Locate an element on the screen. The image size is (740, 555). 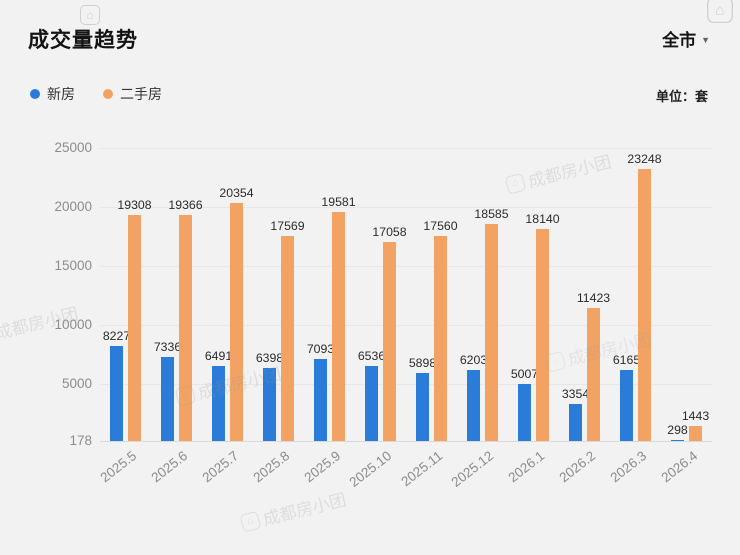
legend-item-label: 二手房 is located at coordinates (141, 94).